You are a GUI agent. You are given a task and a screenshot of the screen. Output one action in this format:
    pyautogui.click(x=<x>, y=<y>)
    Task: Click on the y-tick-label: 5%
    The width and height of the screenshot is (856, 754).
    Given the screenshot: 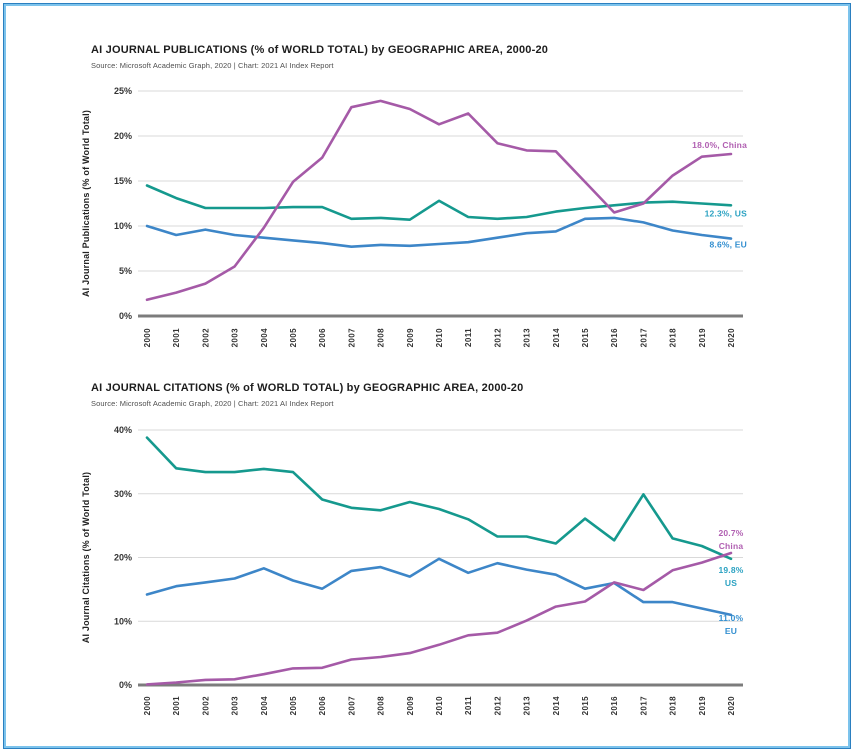 What is the action you would take?
    pyautogui.click(x=125, y=271)
    